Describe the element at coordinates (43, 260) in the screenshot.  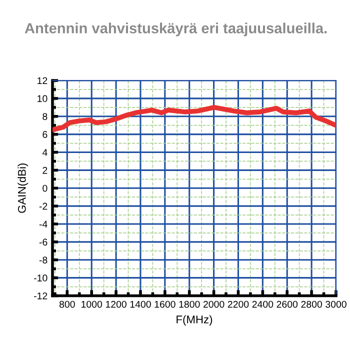
I see `y-tick-label: -8` at that location.